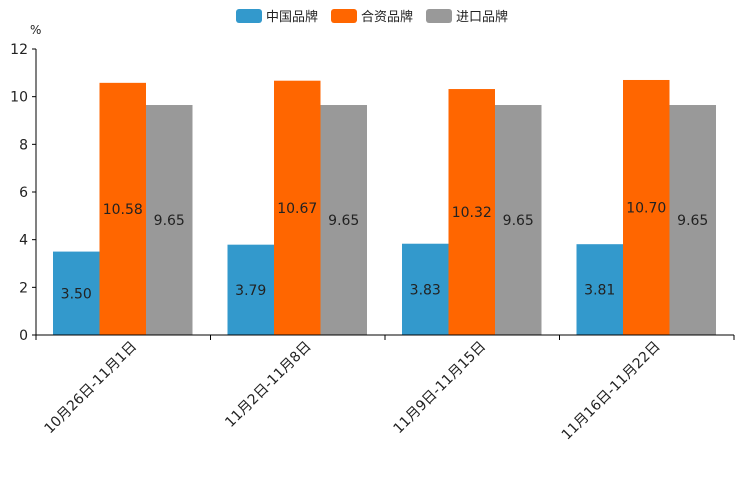 The width and height of the screenshot is (744, 496). Describe the element at coordinates (611, 391) in the screenshot. I see `x-tick-label: 11月16日-11月22日` at that location.